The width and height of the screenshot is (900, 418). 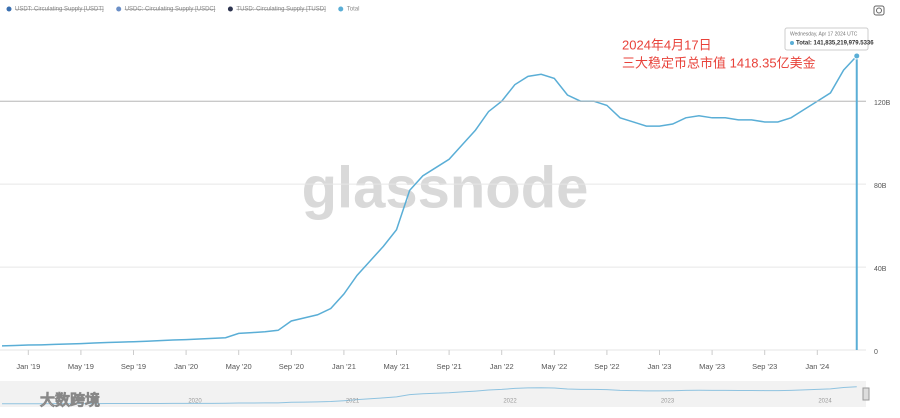 I want to click on navigator, so click(x=433, y=394).